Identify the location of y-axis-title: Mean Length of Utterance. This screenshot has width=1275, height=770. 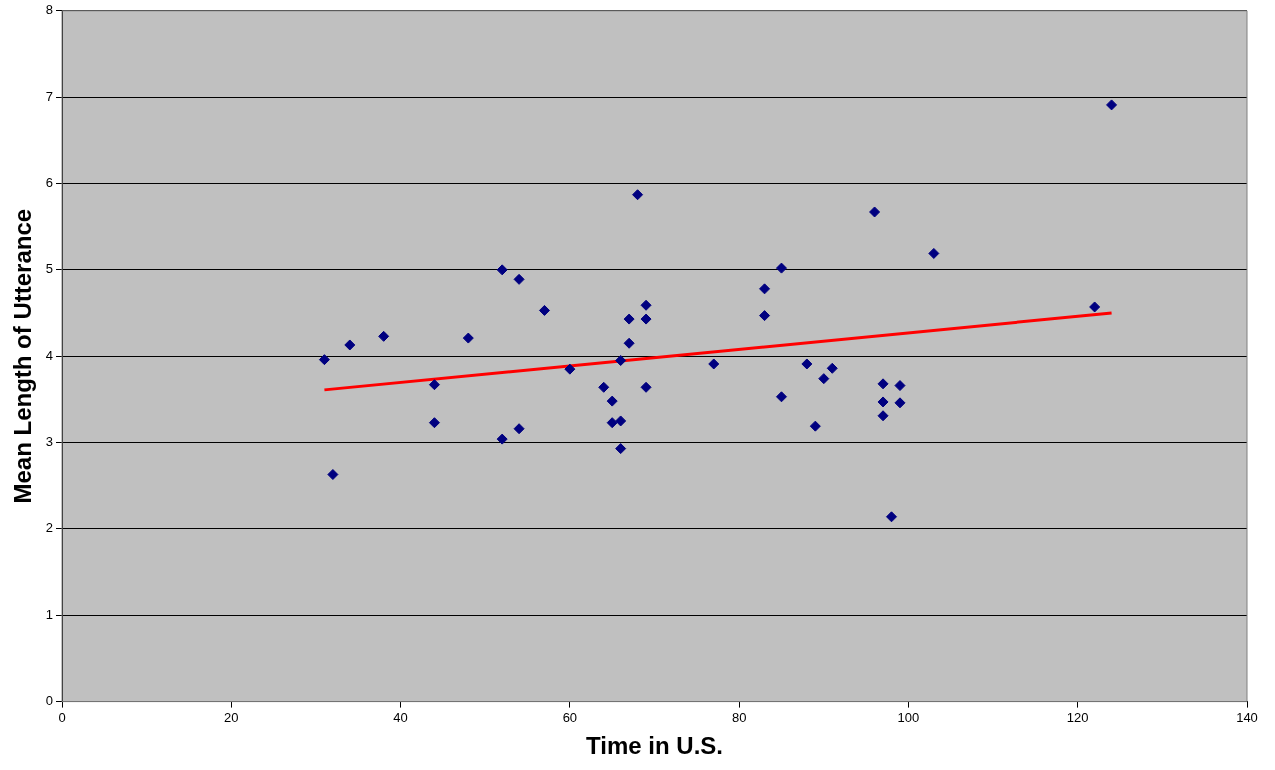
(23, 356).